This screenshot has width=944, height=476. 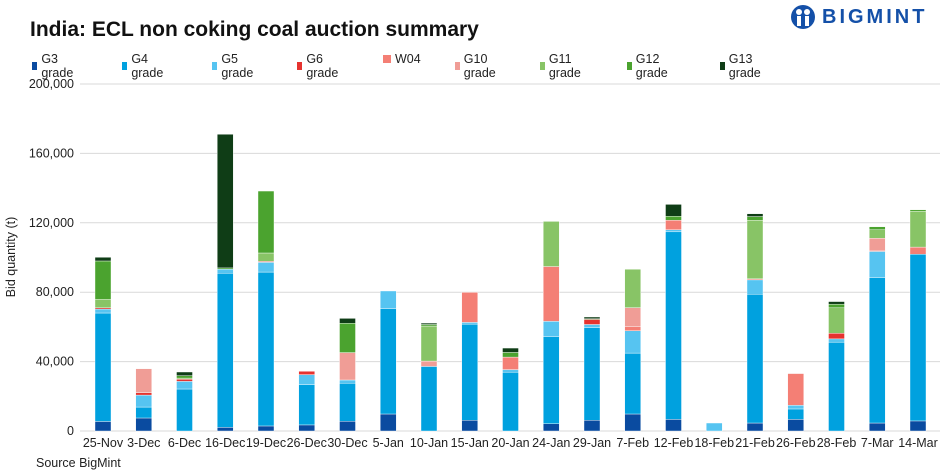 I want to click on legend-item: G6 grade, so click(x=319, y=66).